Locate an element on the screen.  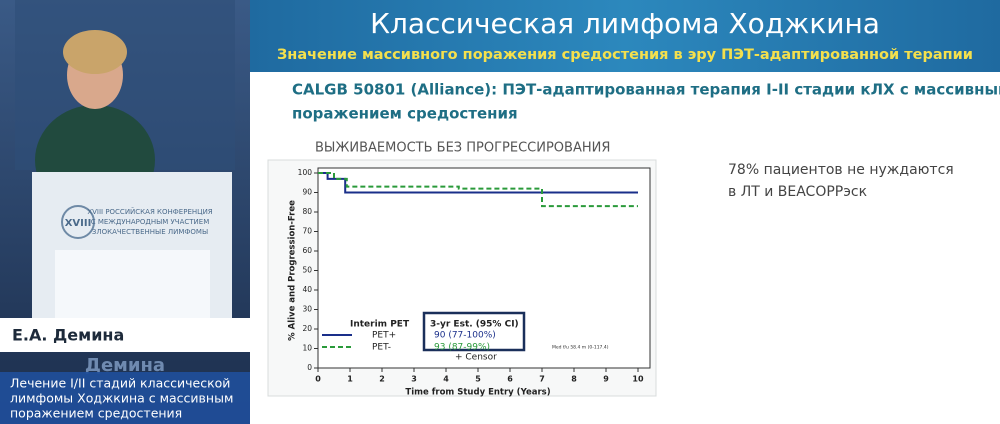
slide-heading: поражением средостения is located at coordinates (405, 114).